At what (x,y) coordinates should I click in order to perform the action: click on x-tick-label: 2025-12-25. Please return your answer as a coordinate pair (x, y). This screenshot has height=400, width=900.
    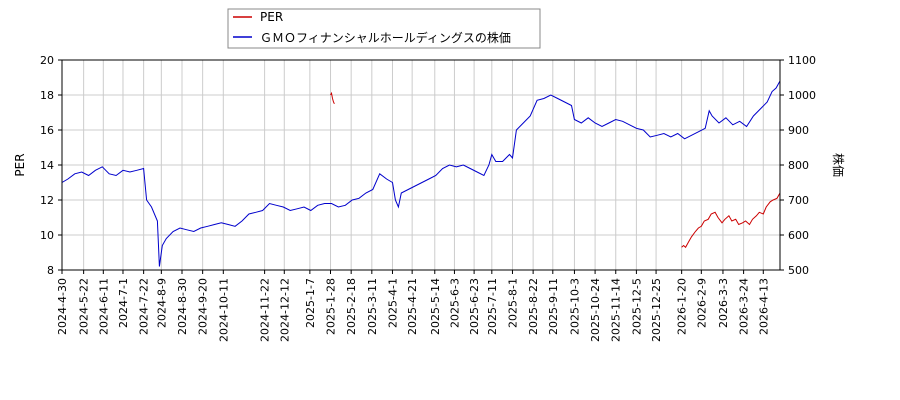
    Looking at the image, I should click on (656, 310).